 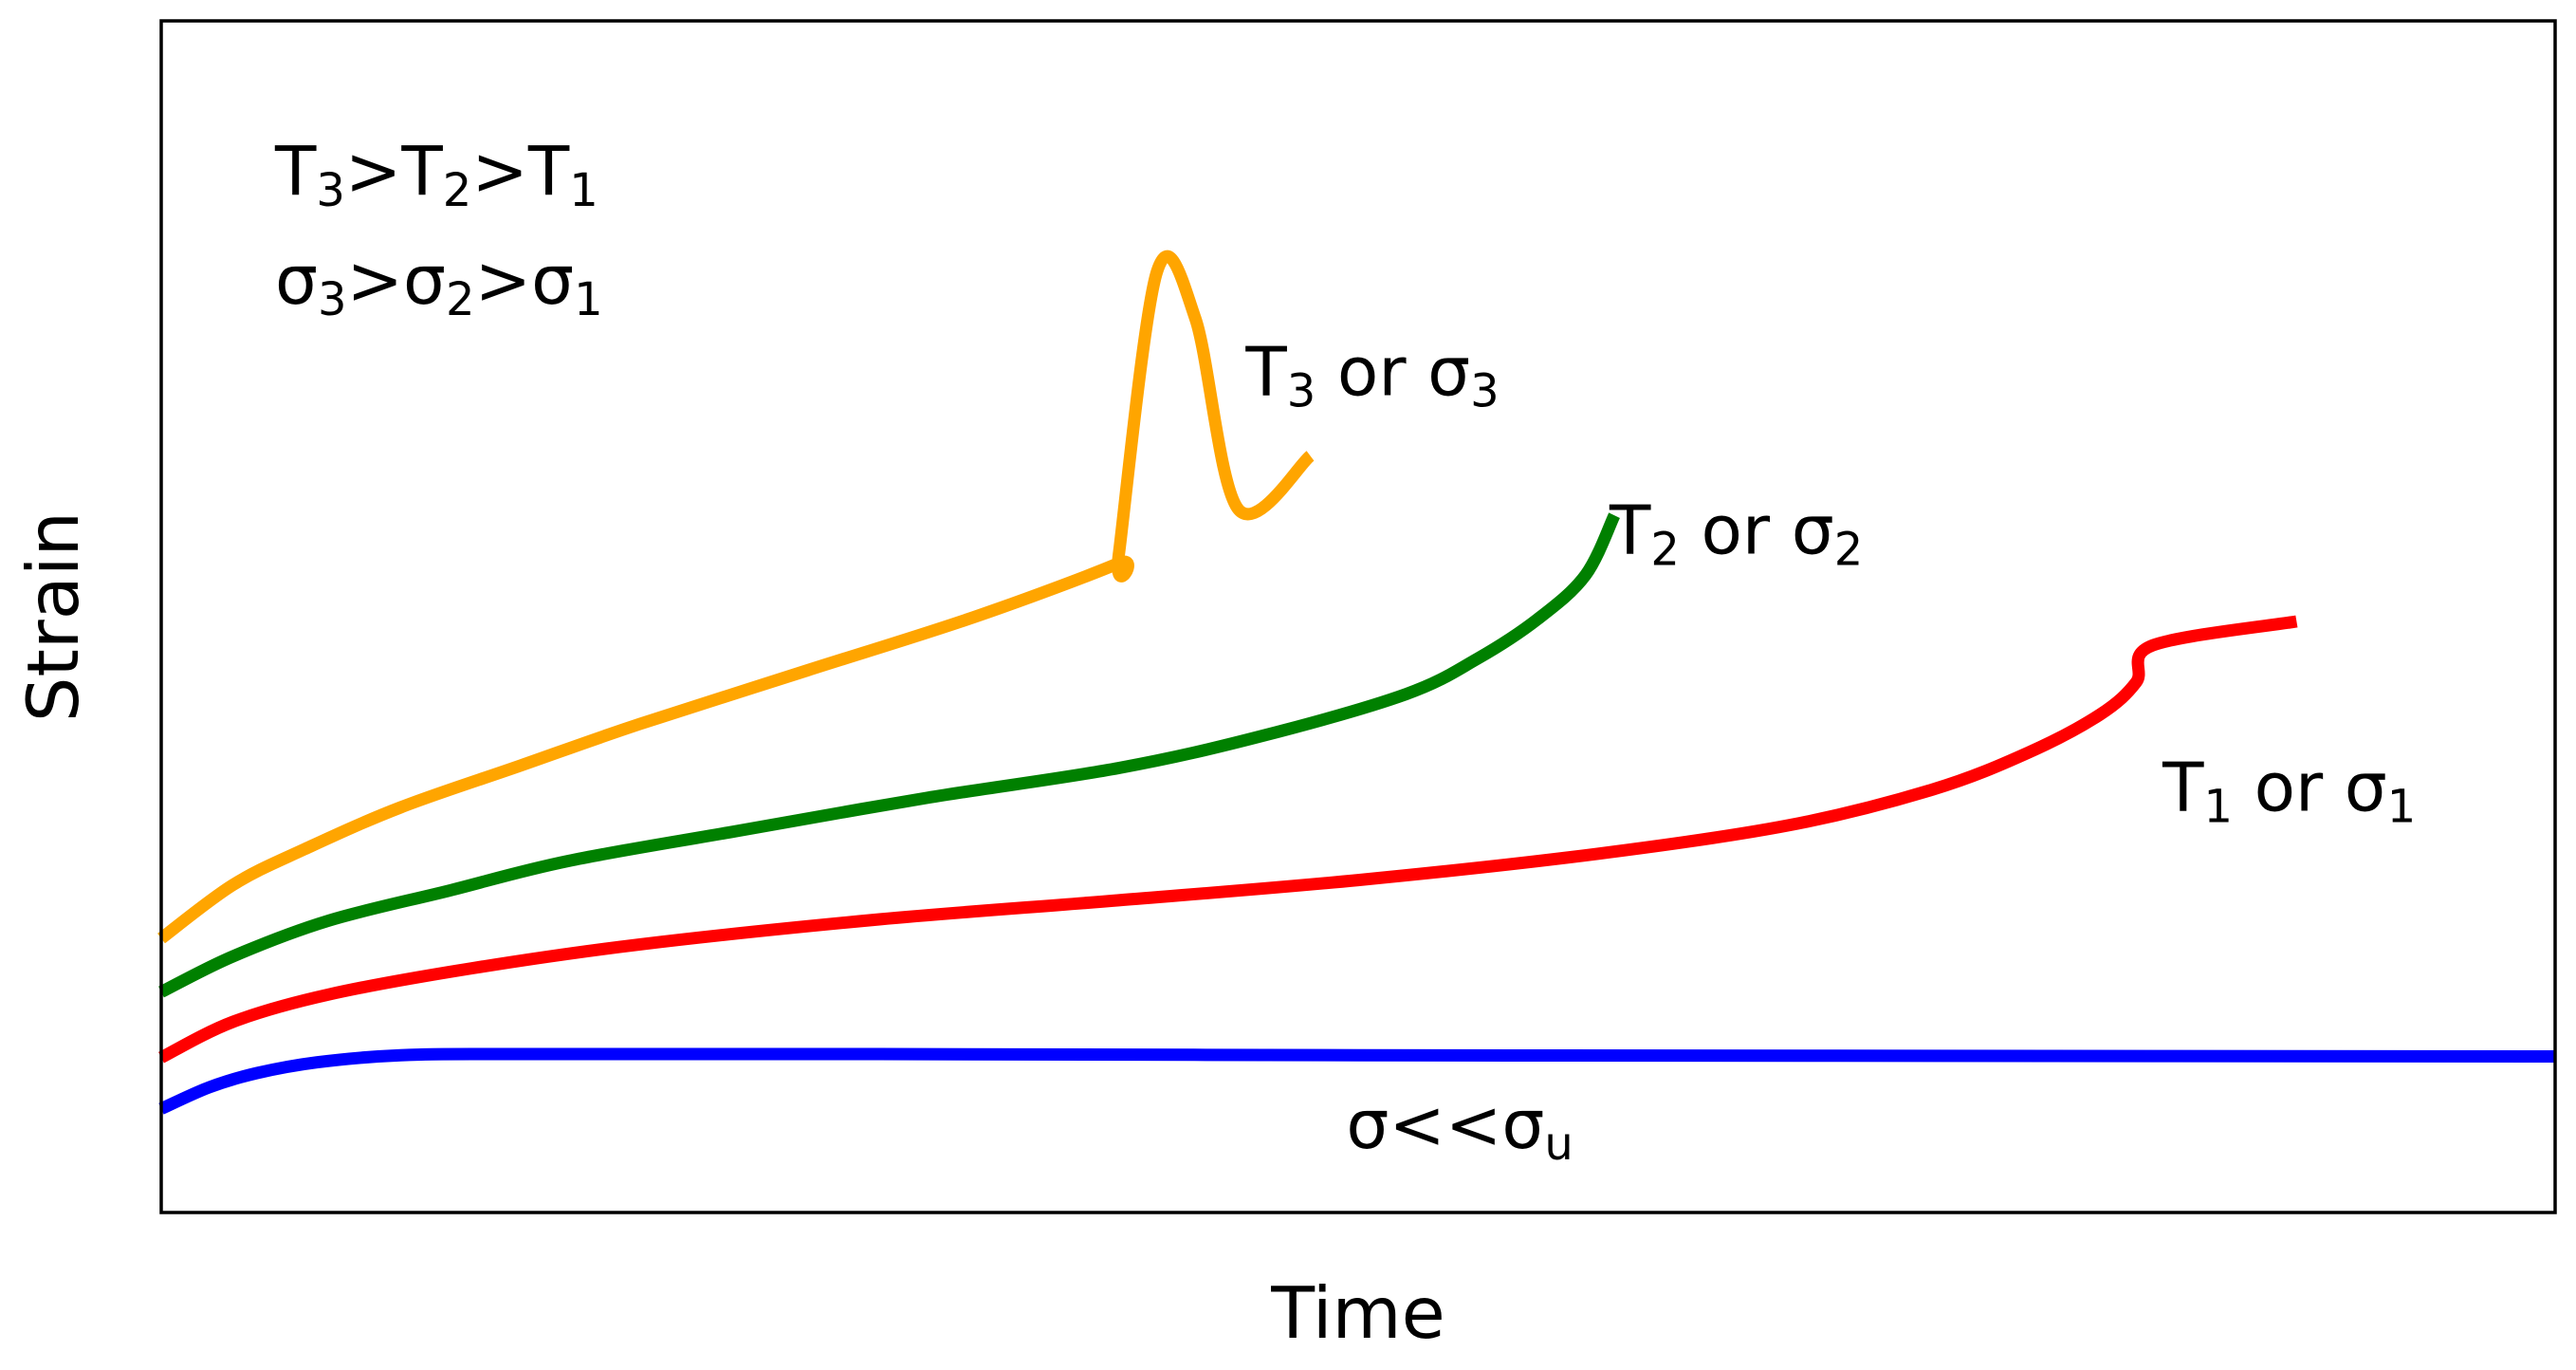 I want to click on label-text: σ, so click(x=296, y=280).